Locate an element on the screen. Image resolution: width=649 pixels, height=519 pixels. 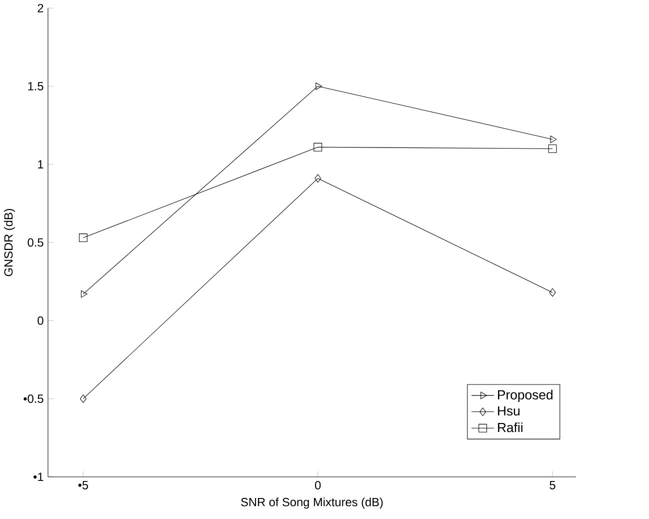
y-tick-label: •0.5 is located at coordinates (34, 398).